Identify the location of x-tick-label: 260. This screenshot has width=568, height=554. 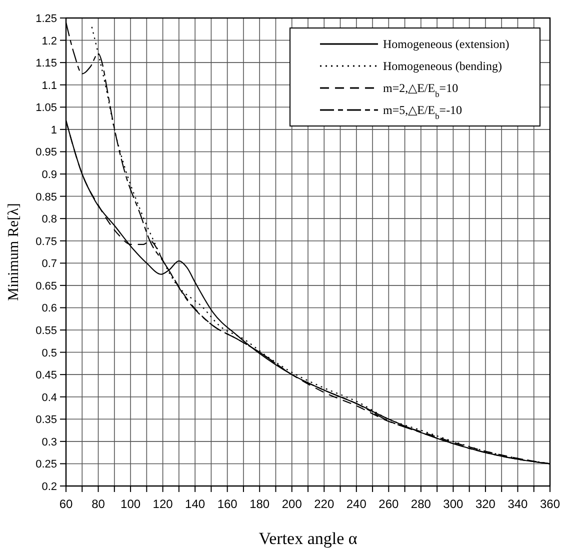
(388, 504).